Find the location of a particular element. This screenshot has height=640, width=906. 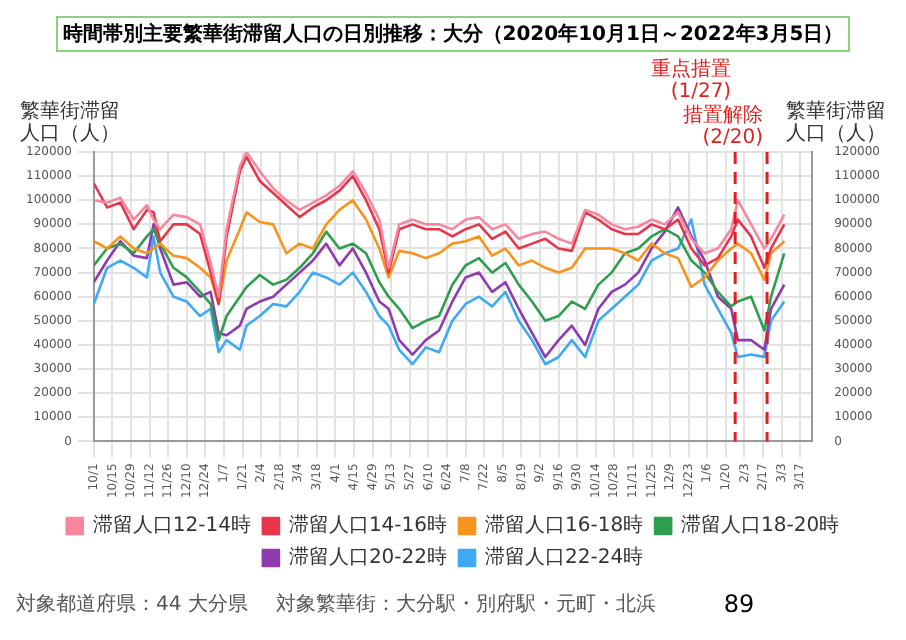

y2-axis-title: 繁華街滞留人口（人） is located at coordinates (836, 122).